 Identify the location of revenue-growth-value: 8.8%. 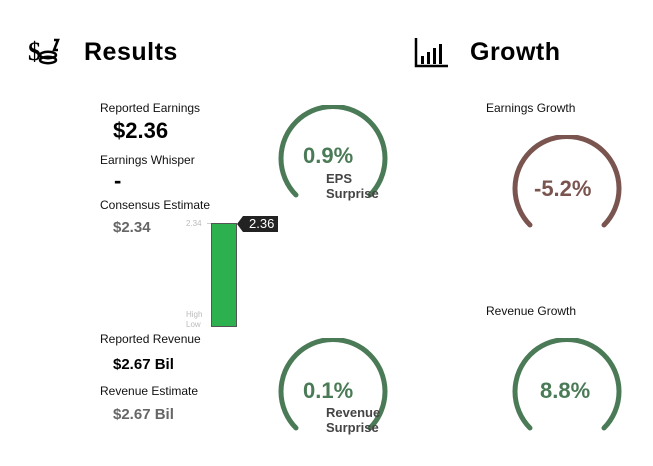
(565, 390).